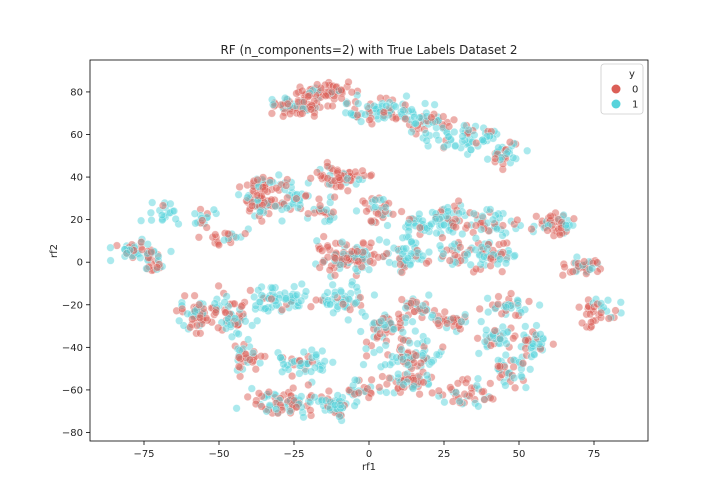 This screenshot has width=720, height=504. I want to click on y-tick-label: 80, so click(76, 92).